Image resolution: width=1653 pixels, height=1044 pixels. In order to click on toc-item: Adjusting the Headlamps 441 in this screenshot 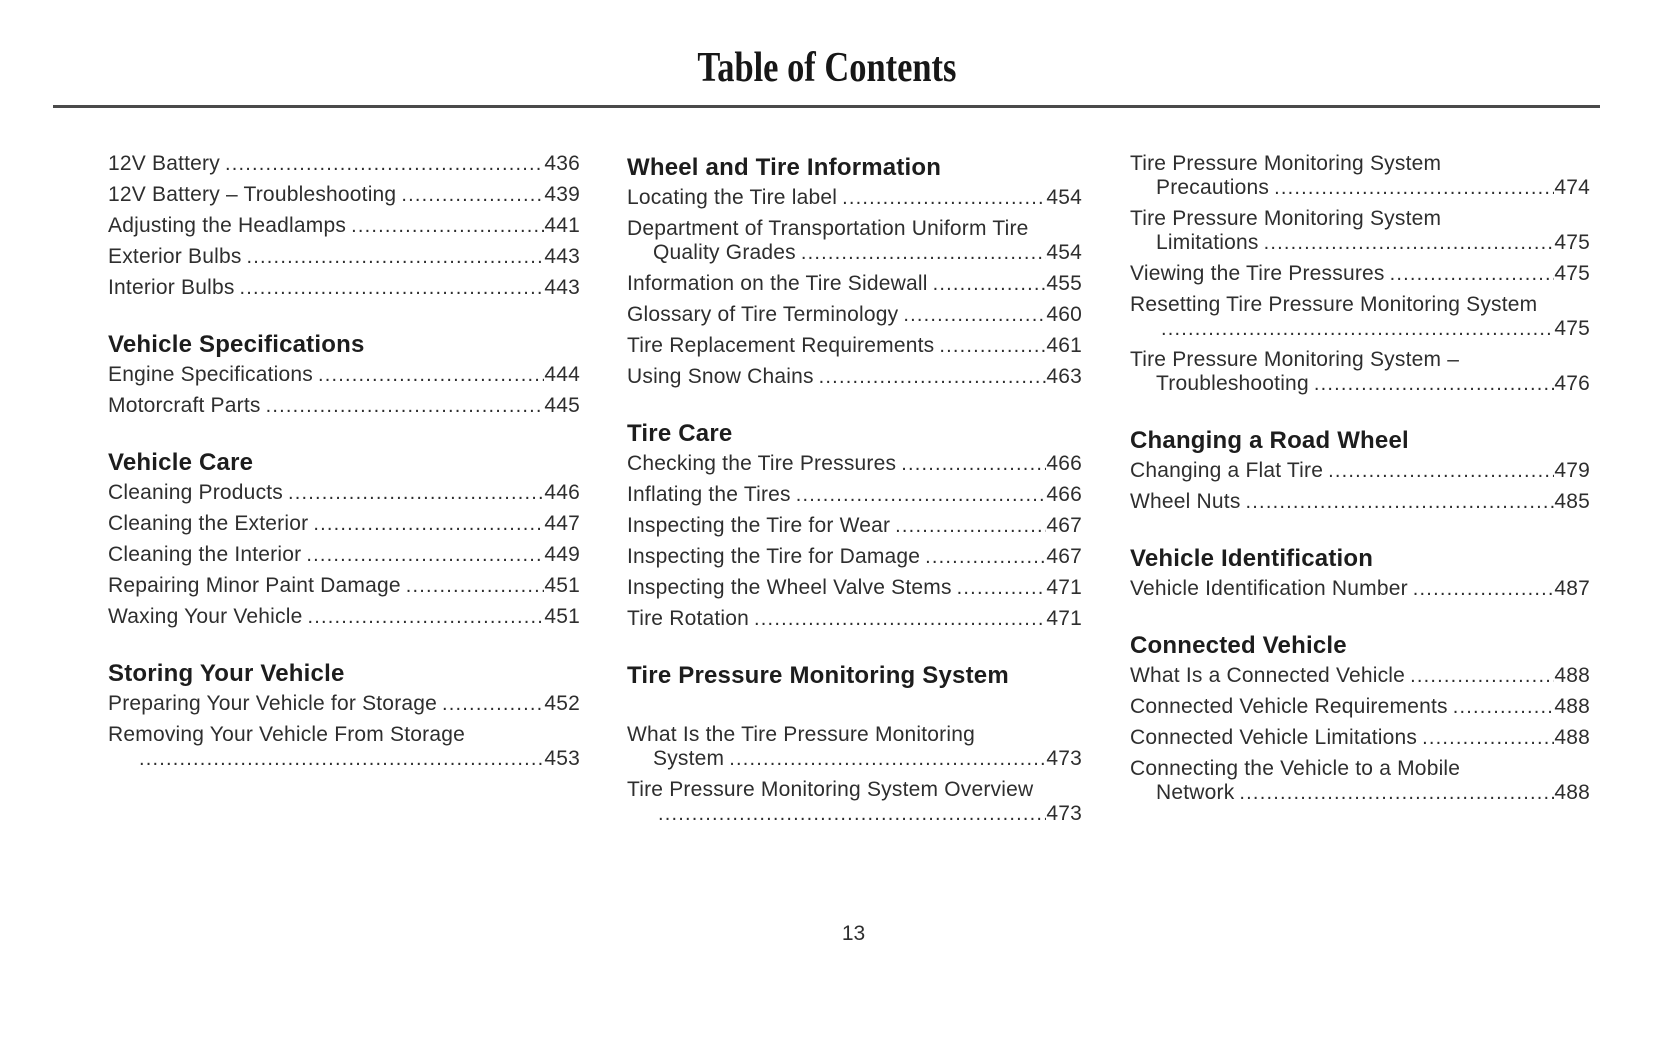, I will do `click(344, 226)`.